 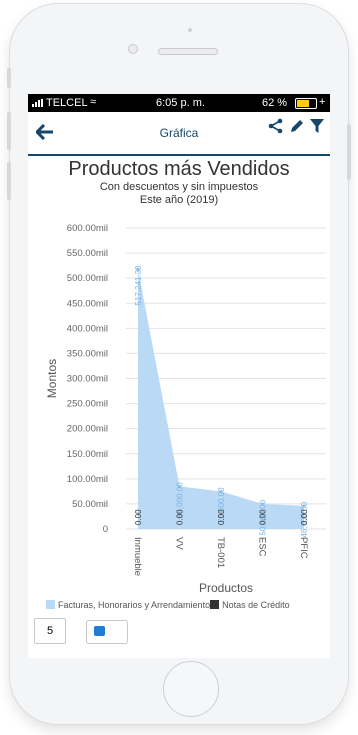 I want to click on arrow-left-icon, so click(x=45, y=132).